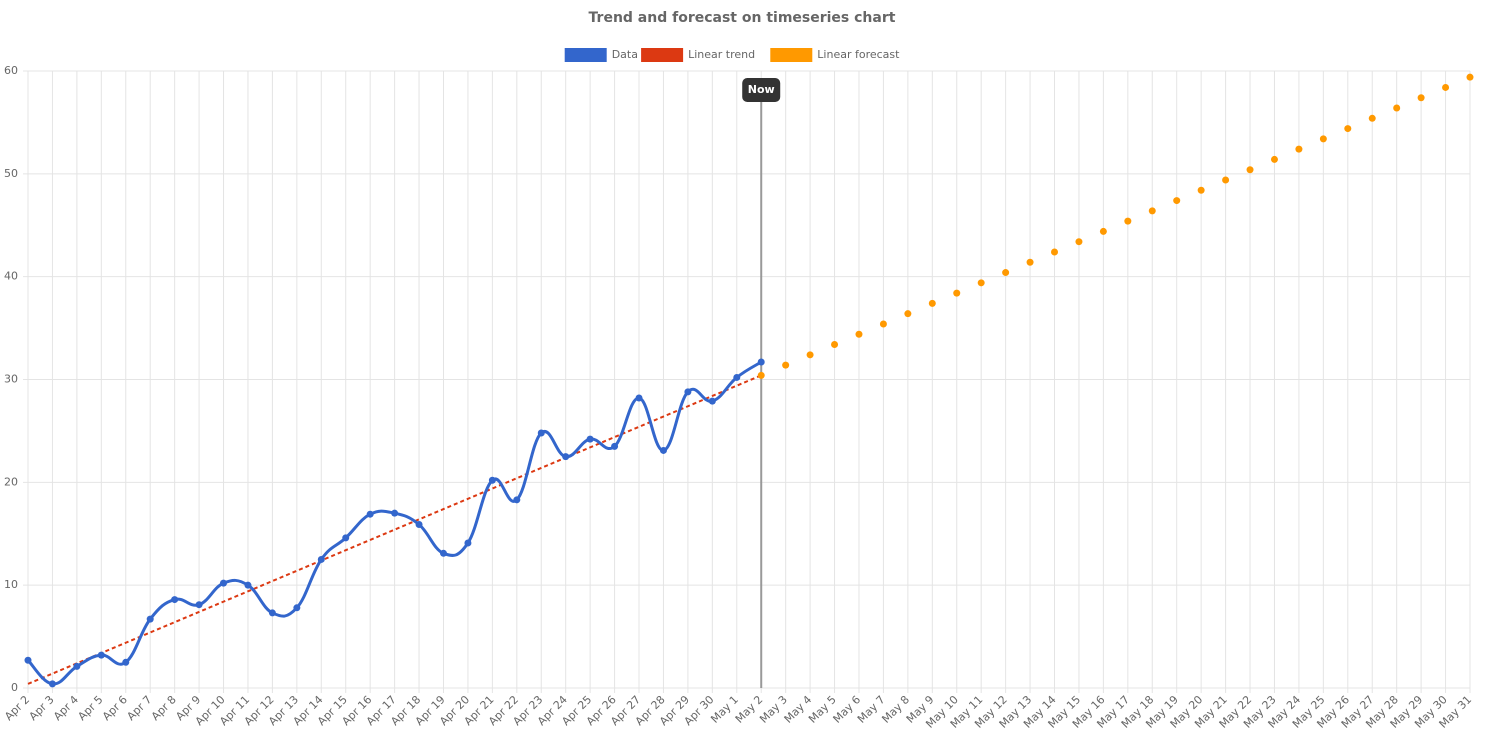  I want to click on x-tick-label: Apr 3, so click(42, 708).